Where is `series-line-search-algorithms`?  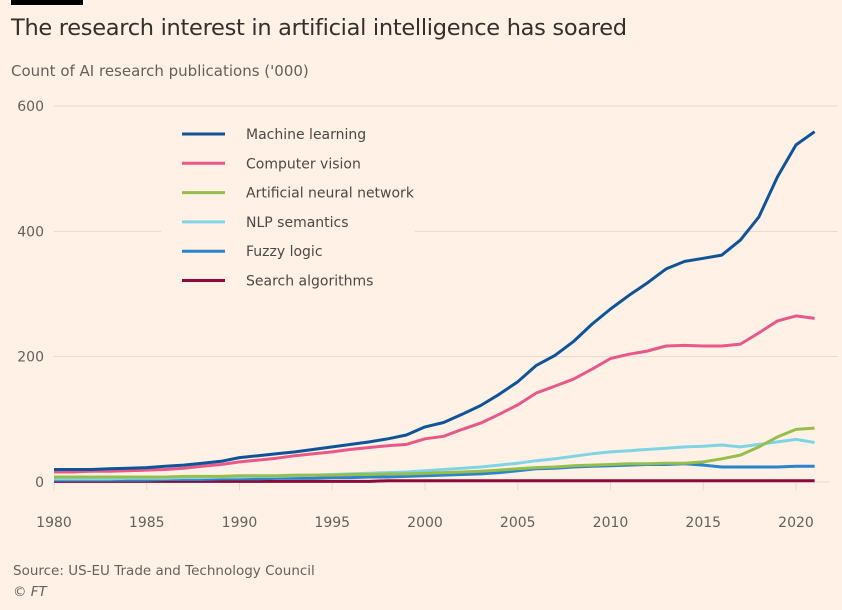
series-line-search-algorithms is located at coordinates (434, 481).